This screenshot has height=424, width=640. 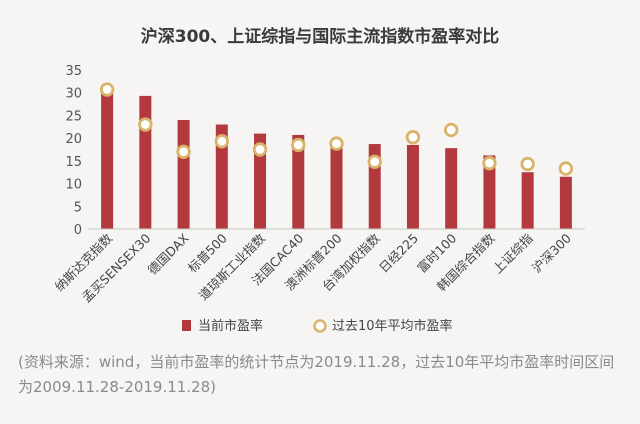 I want to click on legend: 当前市盈率 过去10年平均市盈率, so click(x=317, y=326).